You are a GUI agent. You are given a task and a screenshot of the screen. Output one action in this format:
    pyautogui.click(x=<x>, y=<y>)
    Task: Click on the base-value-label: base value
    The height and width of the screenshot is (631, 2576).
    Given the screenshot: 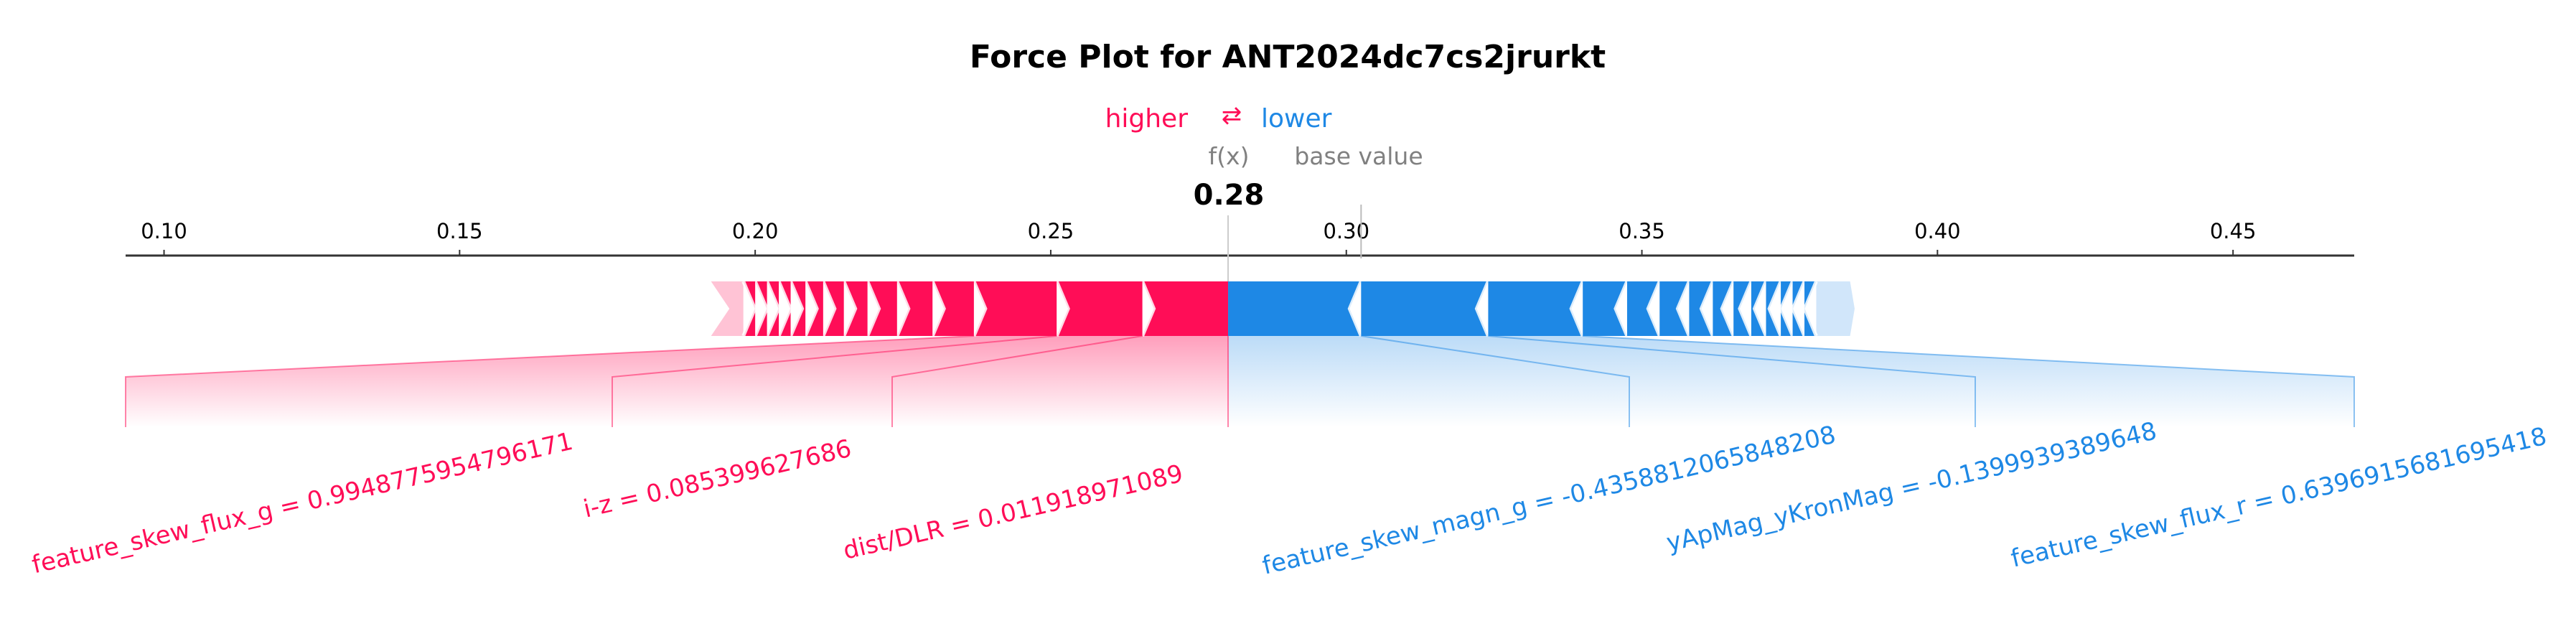 What is the action you would take?
    pyautogui.click(x=1359, y=156)
    